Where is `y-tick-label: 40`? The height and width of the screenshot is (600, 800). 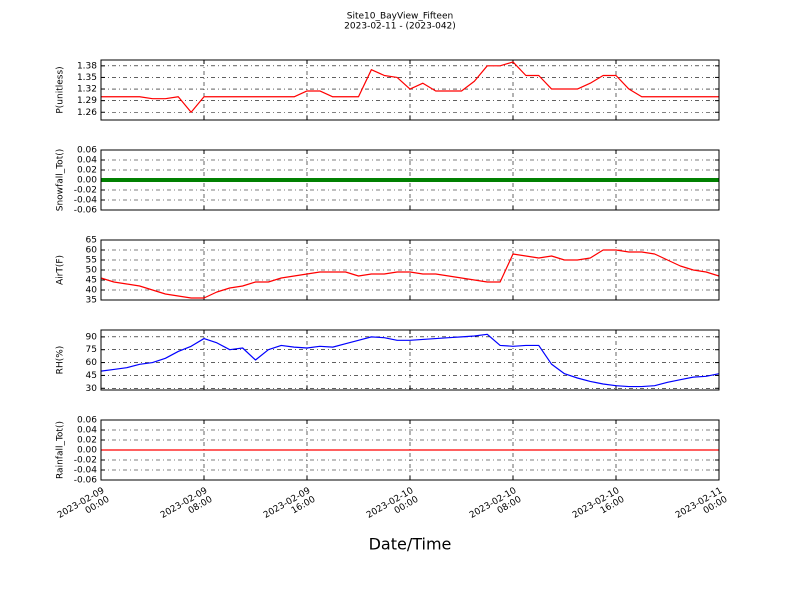
y-tick-label: 40 is located at coordinates (92, 291).